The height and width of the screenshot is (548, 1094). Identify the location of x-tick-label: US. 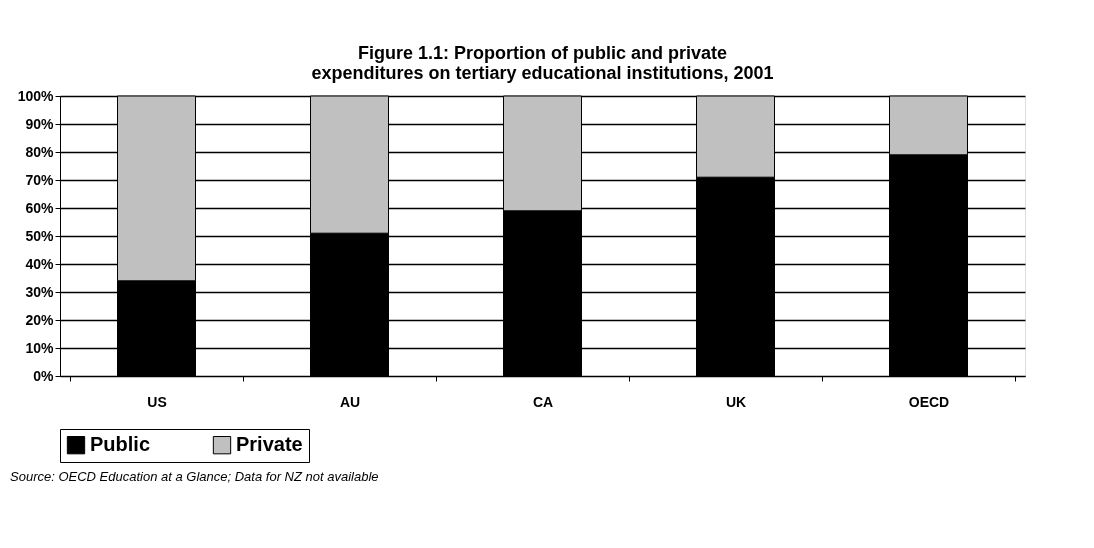
(157, 401).